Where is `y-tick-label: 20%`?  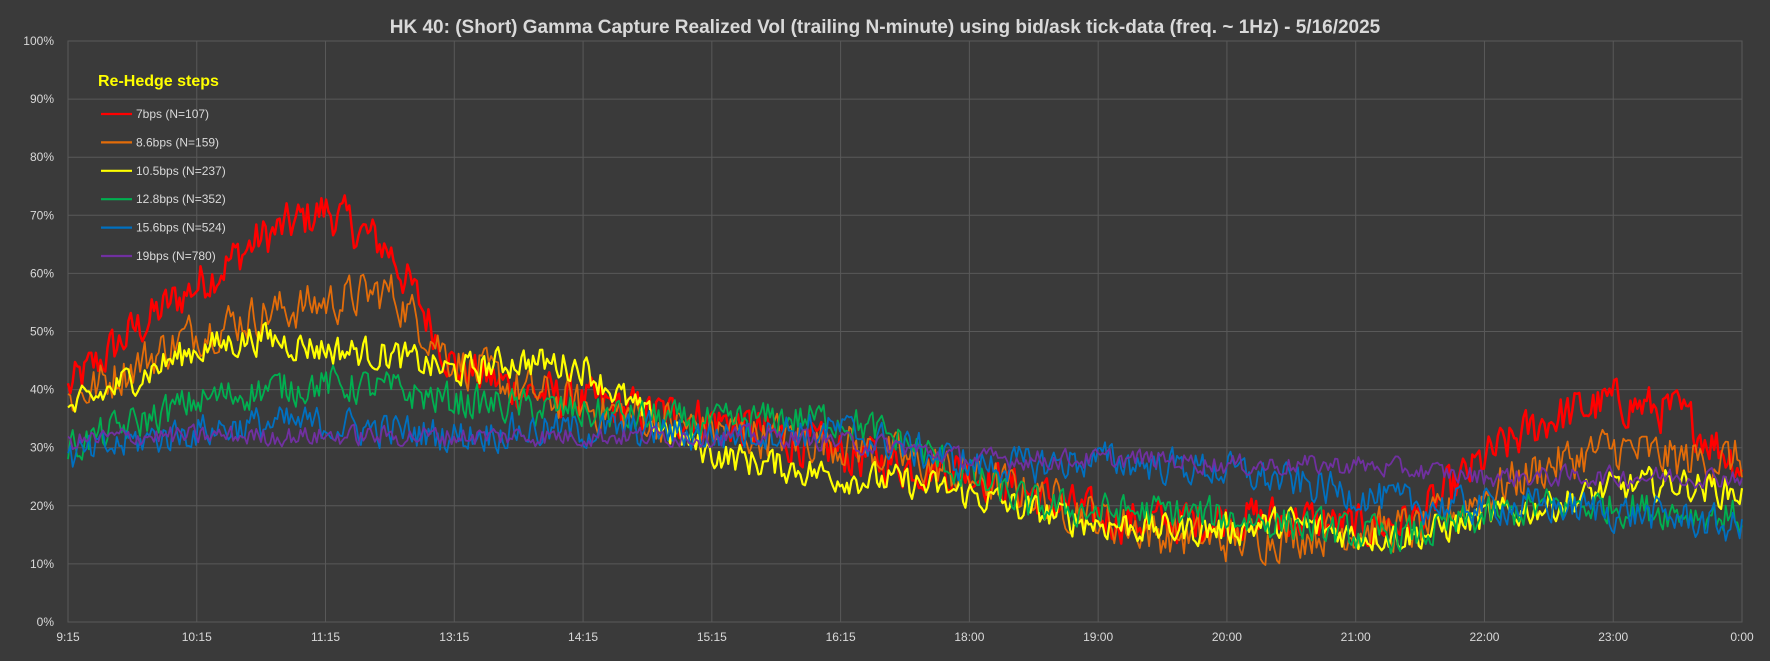 y-tick-label: 20% is located at coordinates (42, 506).